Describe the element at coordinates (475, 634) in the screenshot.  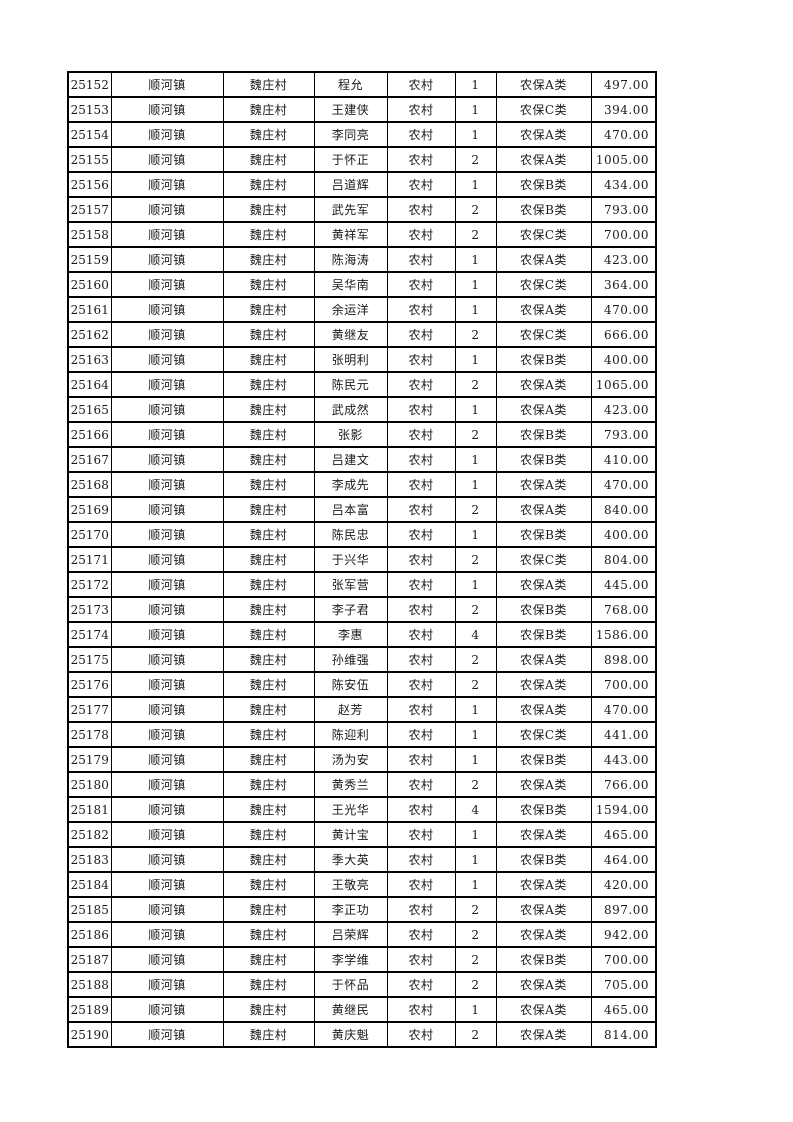
I see `cell-count: 4` at that location.